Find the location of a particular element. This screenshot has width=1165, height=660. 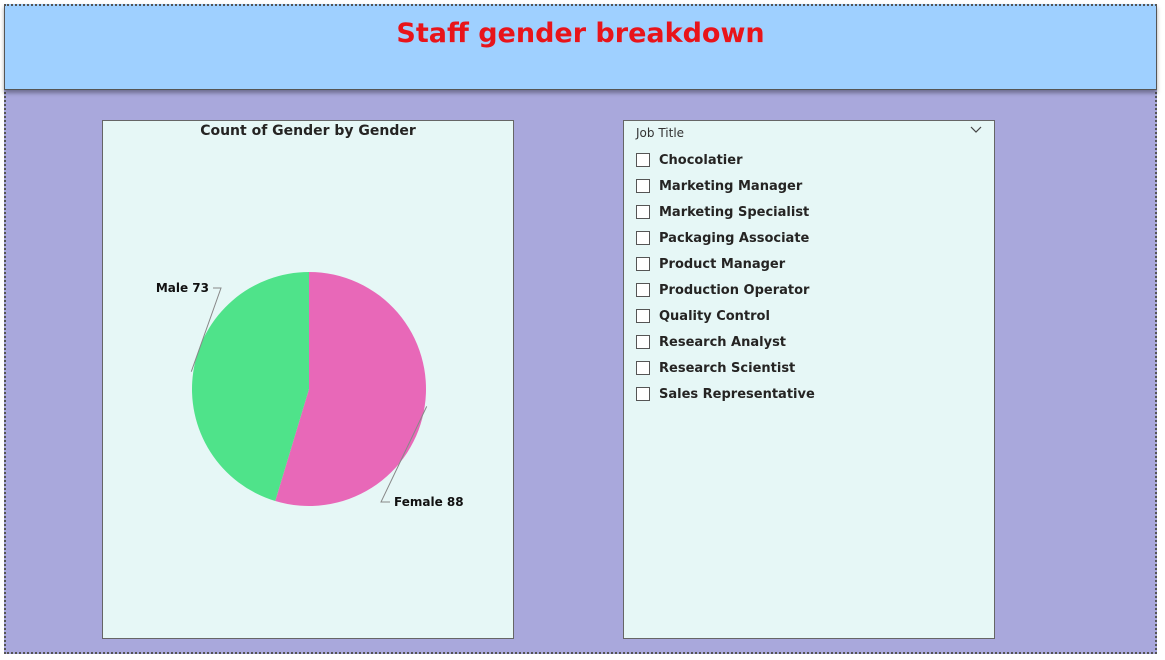

slicer-item: Sales Representative is located at coordinates (725, 394).